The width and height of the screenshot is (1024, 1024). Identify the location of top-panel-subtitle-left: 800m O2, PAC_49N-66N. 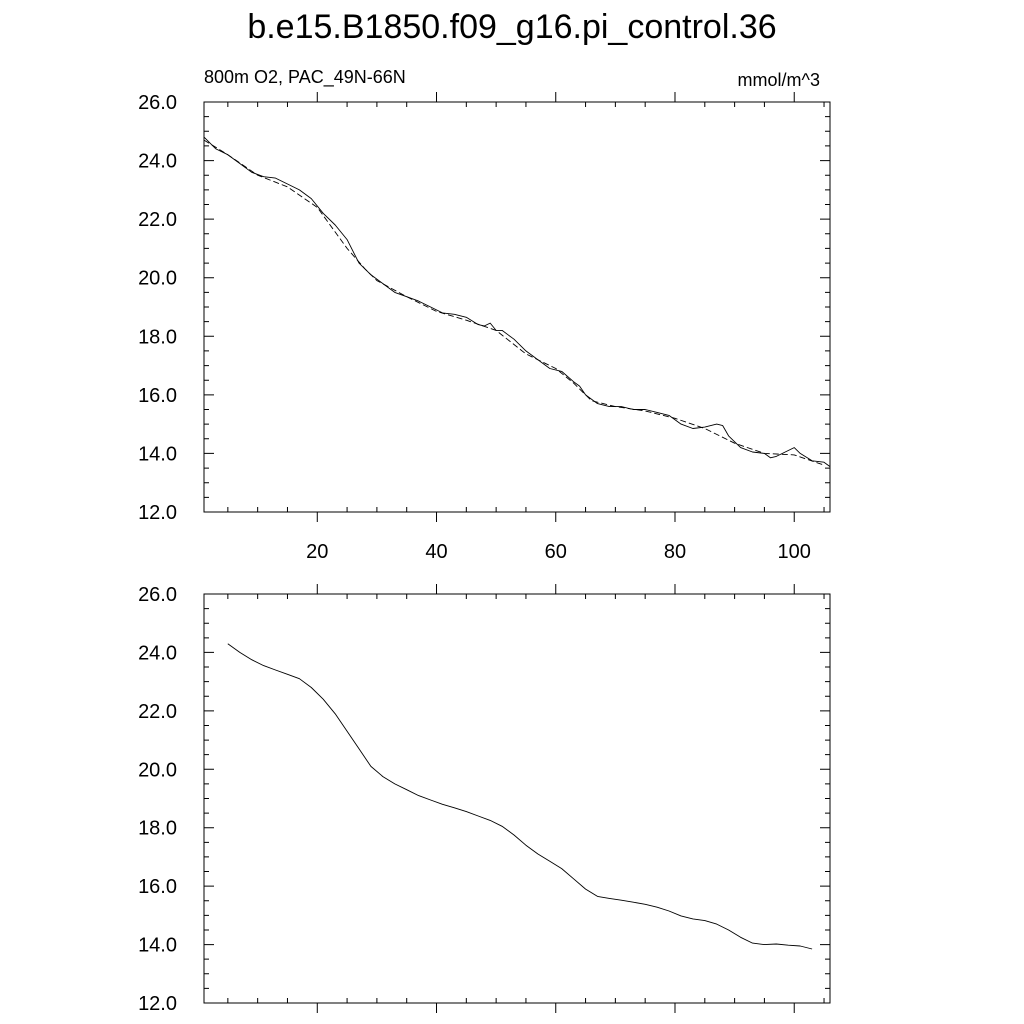
(305, 77).